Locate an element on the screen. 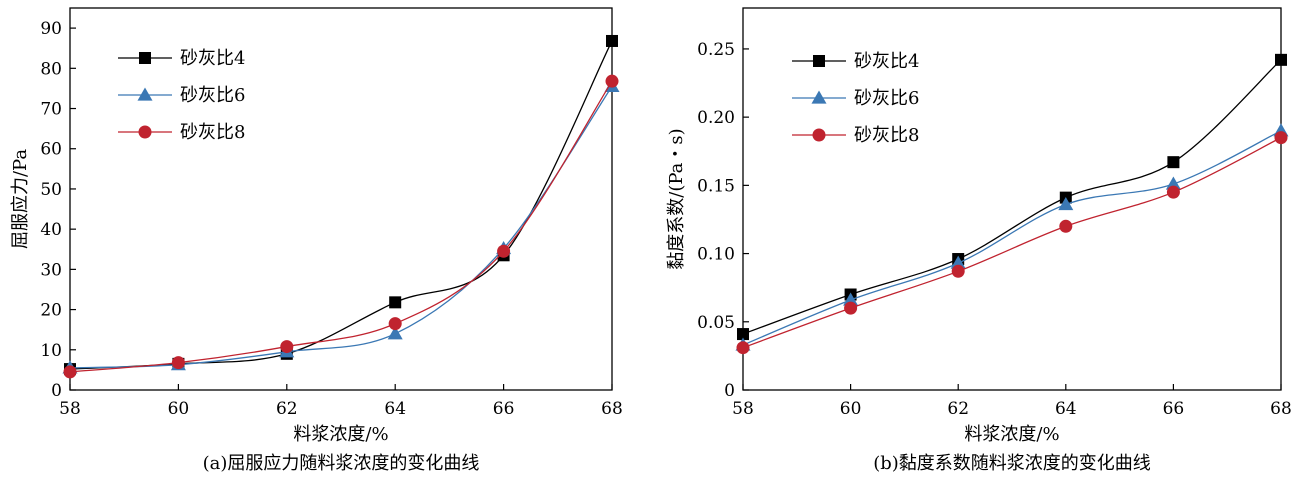 This screenshot has width=1296, height=482. y-axis-label: 屈服应力/Pa is located at coordinates (20, 199).